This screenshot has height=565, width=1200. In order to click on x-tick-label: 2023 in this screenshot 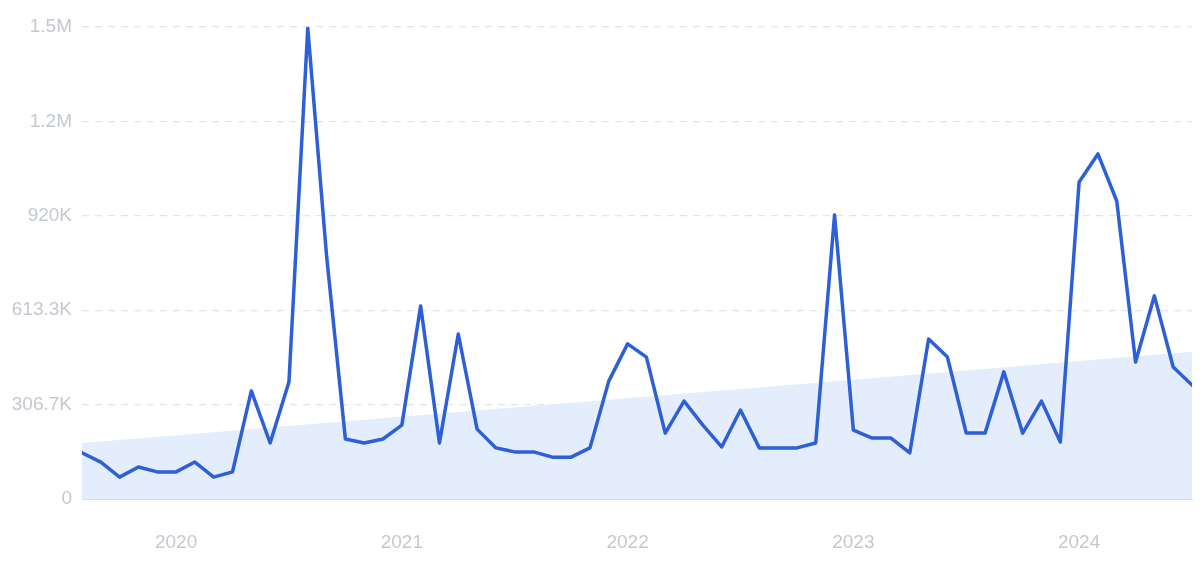, I will do `click(853, 541)`.